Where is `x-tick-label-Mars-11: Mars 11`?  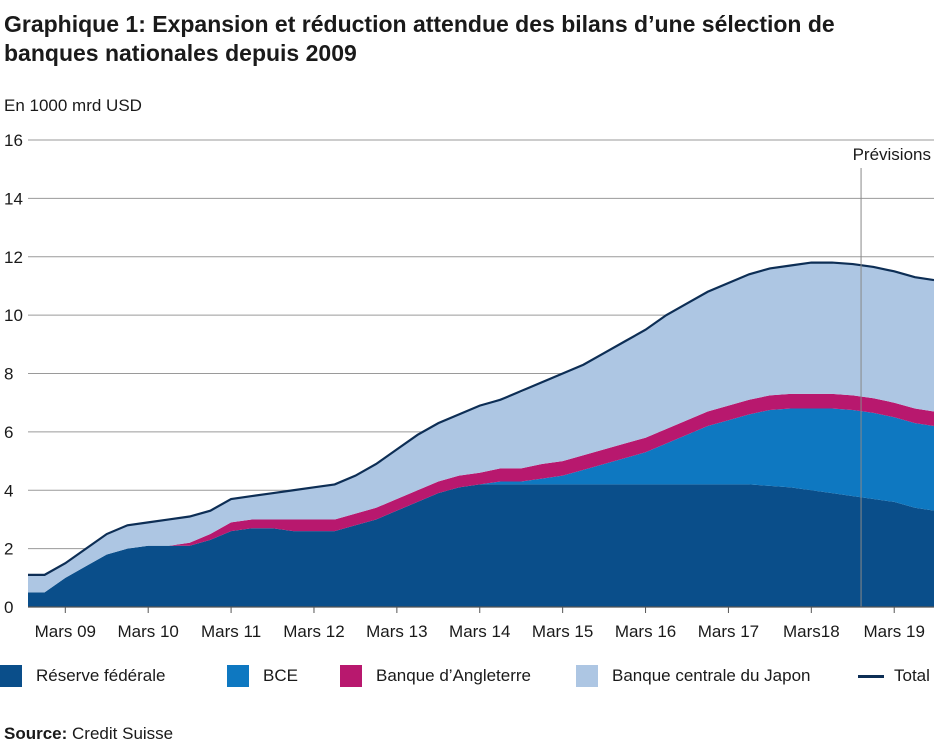 x-tick-label-Mars-11: Mars 11 is located at coordinates (231, 631).